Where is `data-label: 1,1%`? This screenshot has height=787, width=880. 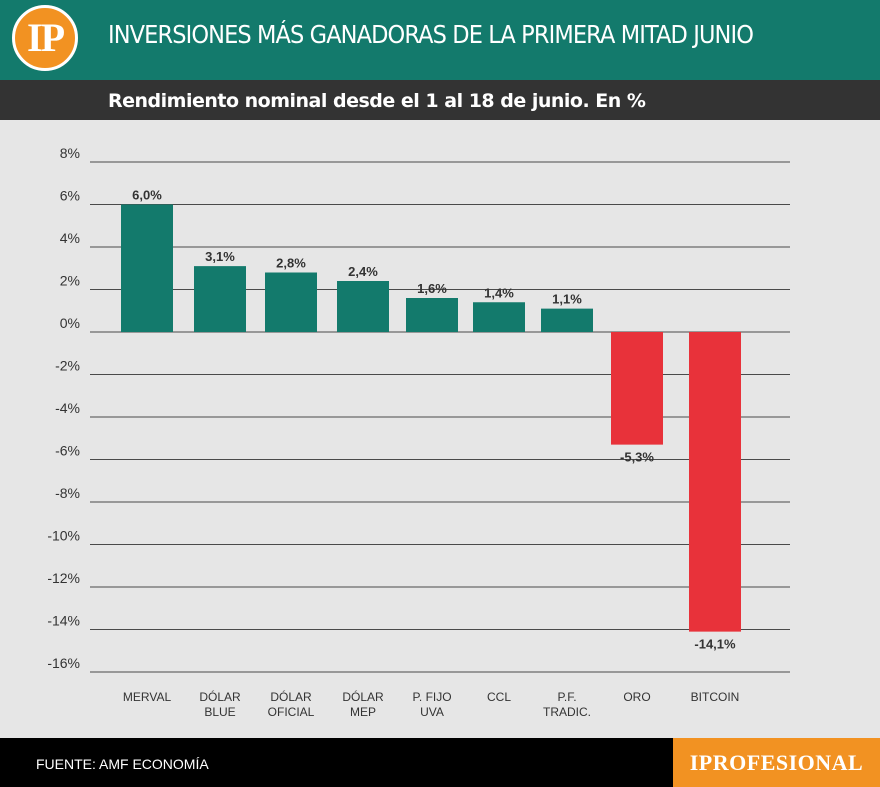 data-label: 1,1% is located at coordinates (567, 299).